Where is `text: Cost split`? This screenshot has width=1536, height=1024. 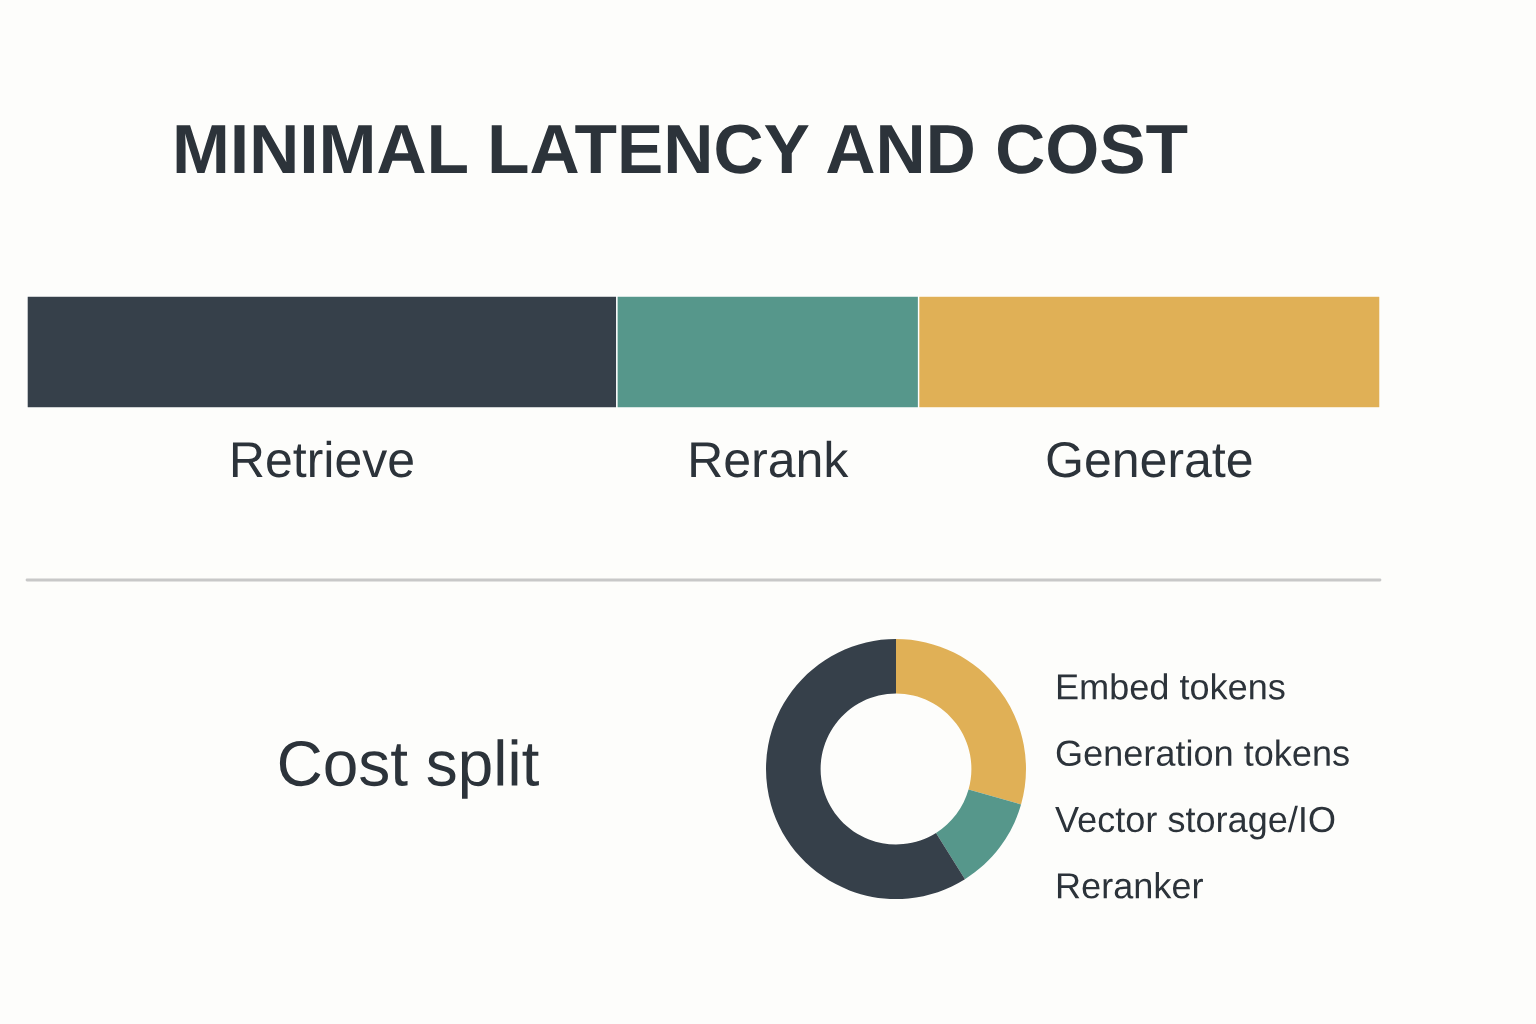
text: Cost split is located at coordinates (409, 769).